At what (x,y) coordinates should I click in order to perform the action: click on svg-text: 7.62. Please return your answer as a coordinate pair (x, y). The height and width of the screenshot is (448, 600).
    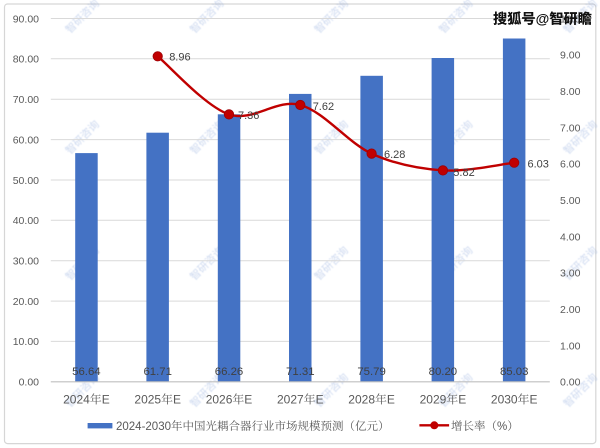
    Looking at the image, I should click on (323, 107).